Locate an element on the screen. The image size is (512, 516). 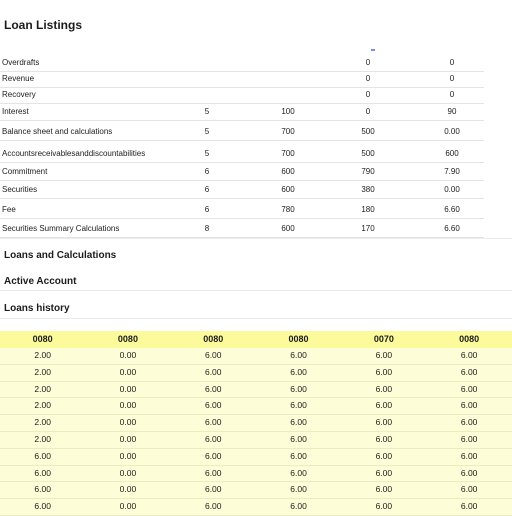
grid-header-cell: 0070 is located at coordinates (383, 339).